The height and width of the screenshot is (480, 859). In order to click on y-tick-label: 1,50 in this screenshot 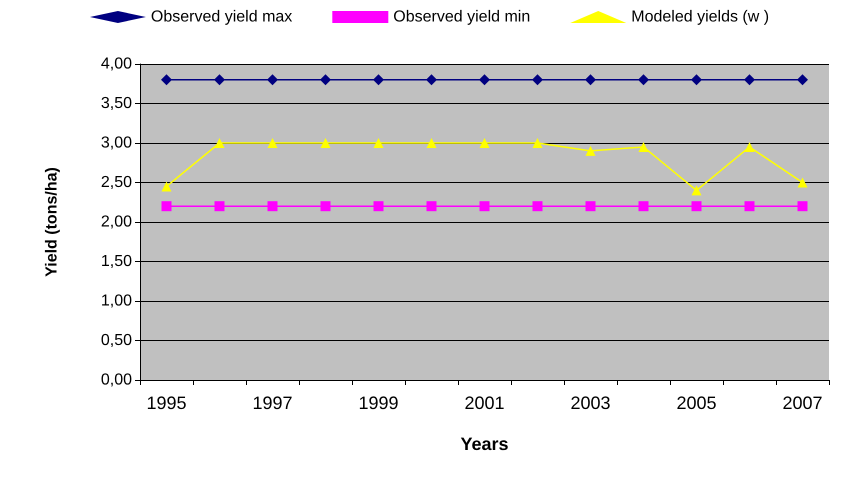, I will do `click(116, 261)`.